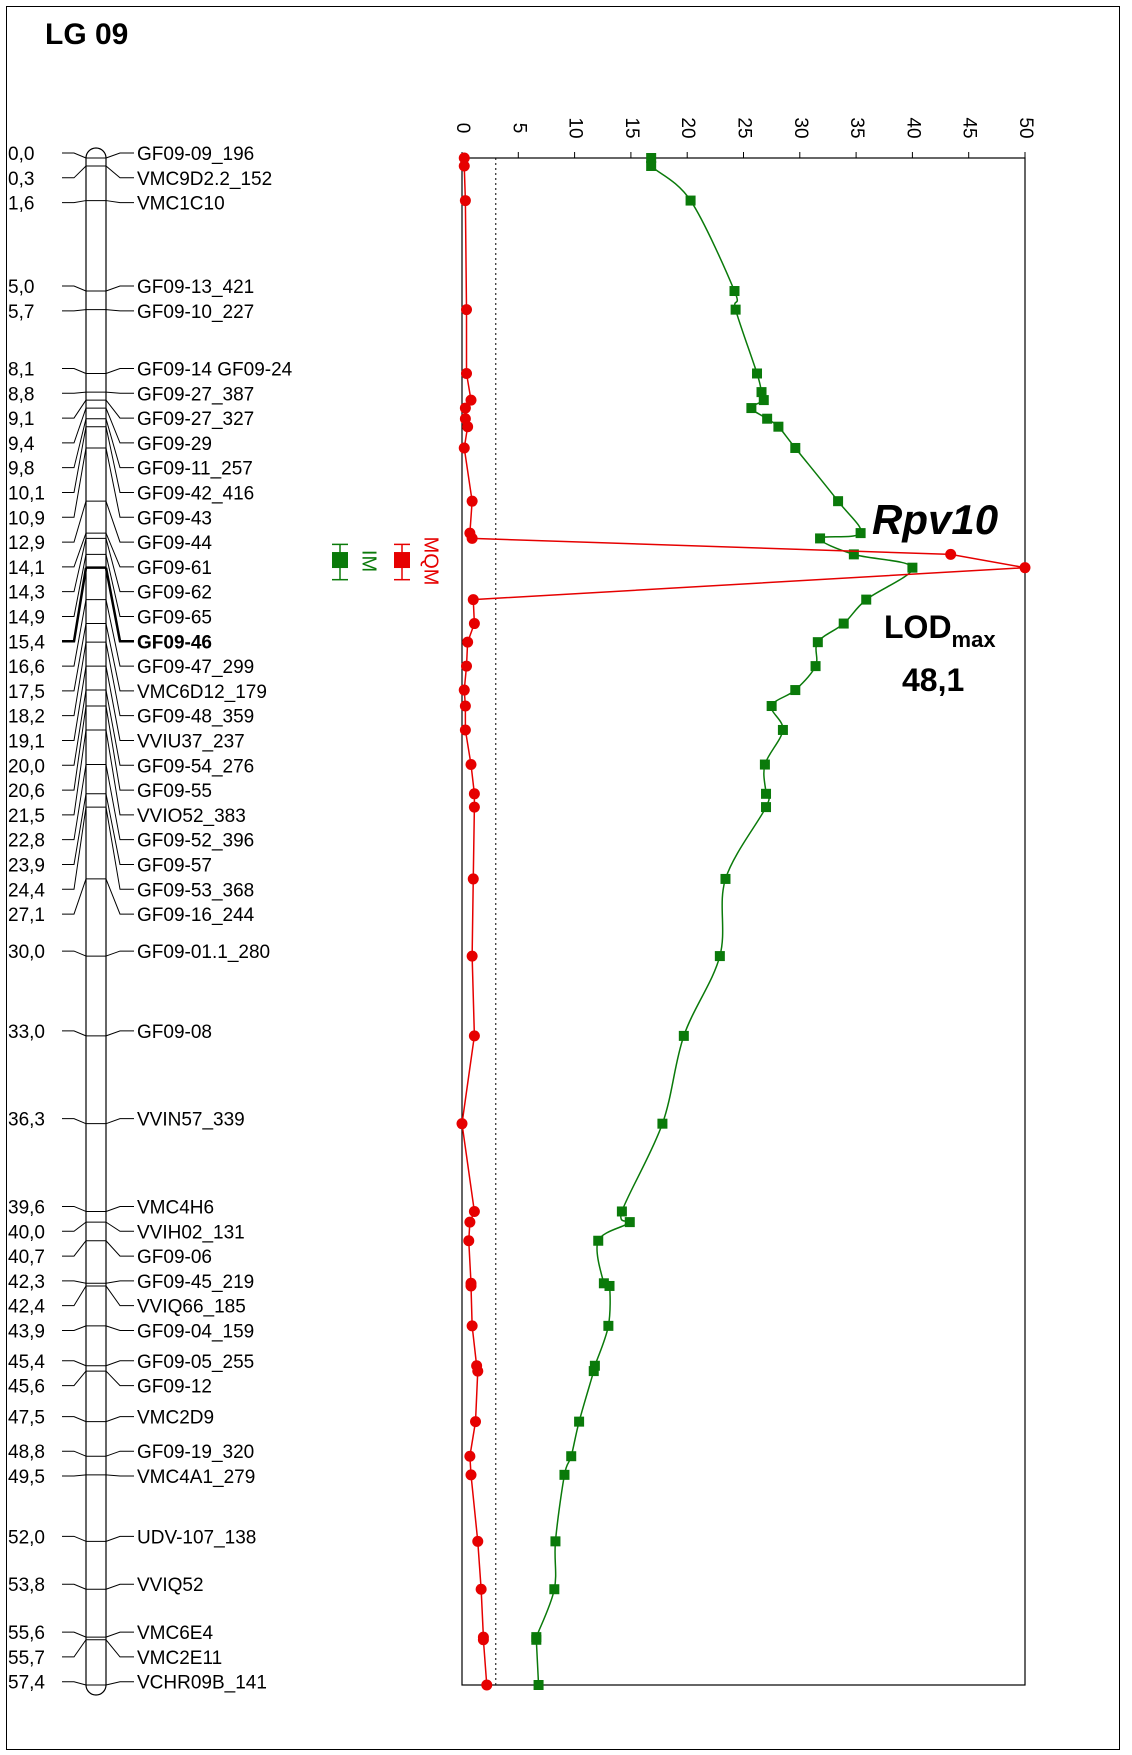 Image resolution: width=1132 pixels, height=1755 pixels. What do you see at coordinates (196, 1477) in the screenshot?
I see `marker-name: VMC4A1_279` at bounding box center [196, 1477].